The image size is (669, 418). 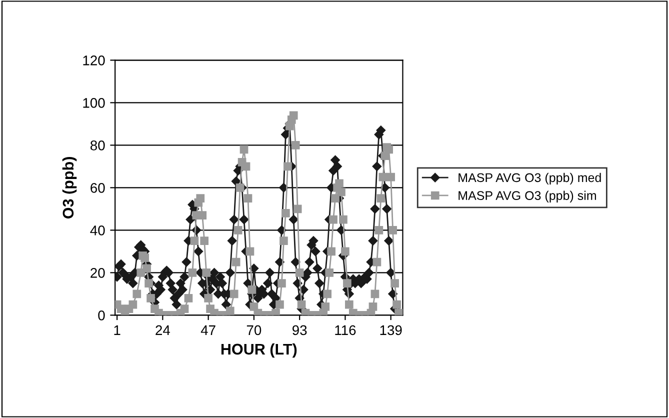 What do you see at coordinates (117, 330) in the screenshot?
I see `x-tick-label: 1` at bounding box center [117, 330].